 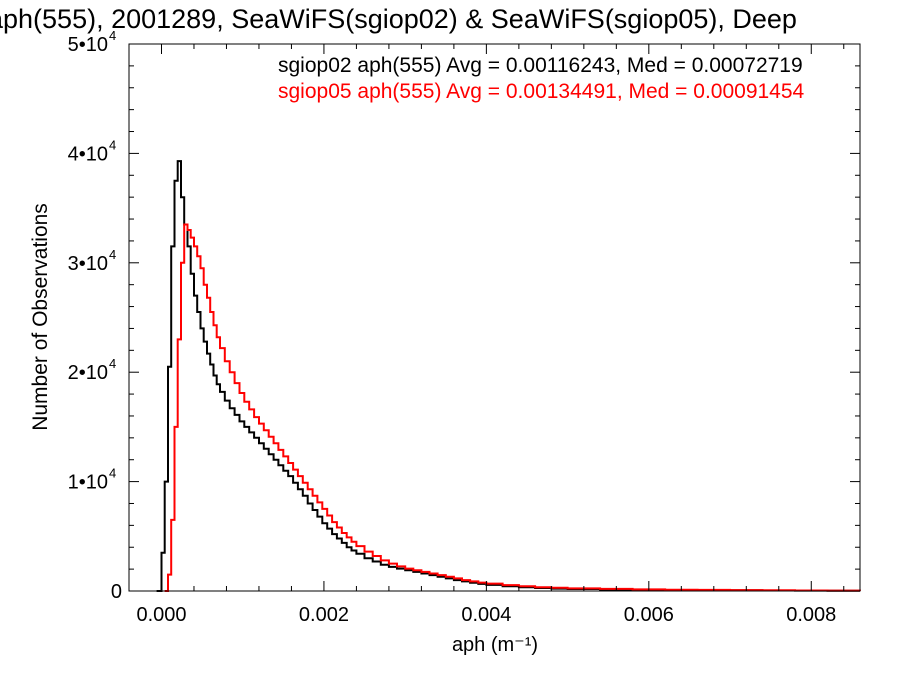 I want to click on y-tick-label: 3•10, so click(x=88, y=264).